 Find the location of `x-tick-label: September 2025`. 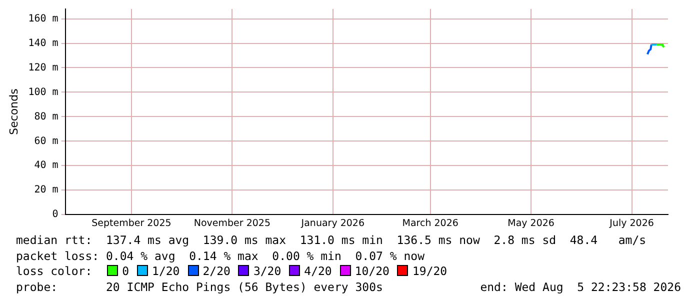

x-tick-label: September 2025 is located at coordinates (132, 223).